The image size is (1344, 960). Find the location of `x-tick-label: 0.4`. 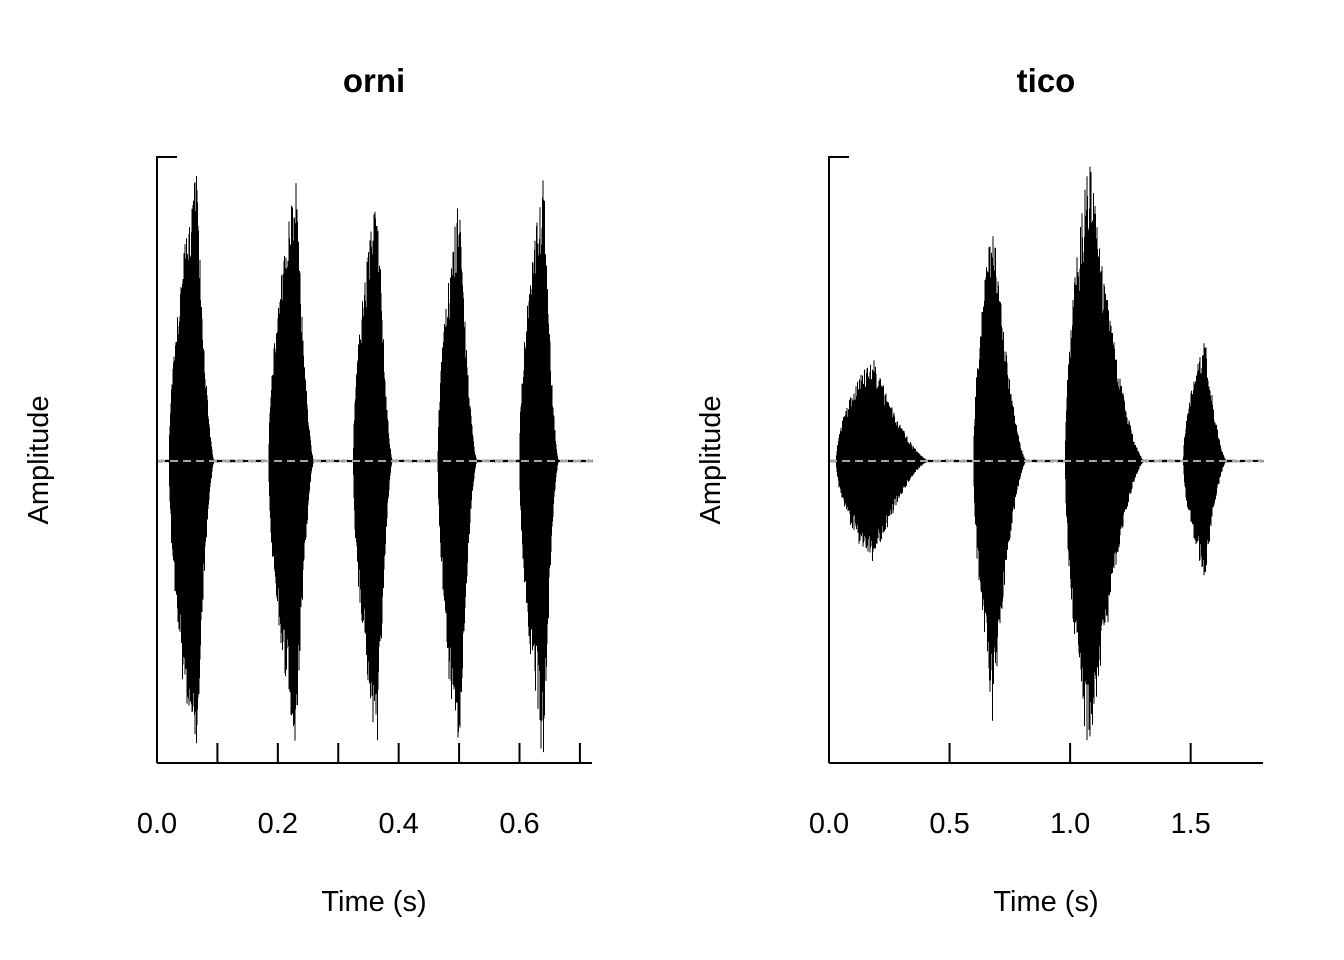

x-tick-label: 0.4 is located at coordinates (399, 824).